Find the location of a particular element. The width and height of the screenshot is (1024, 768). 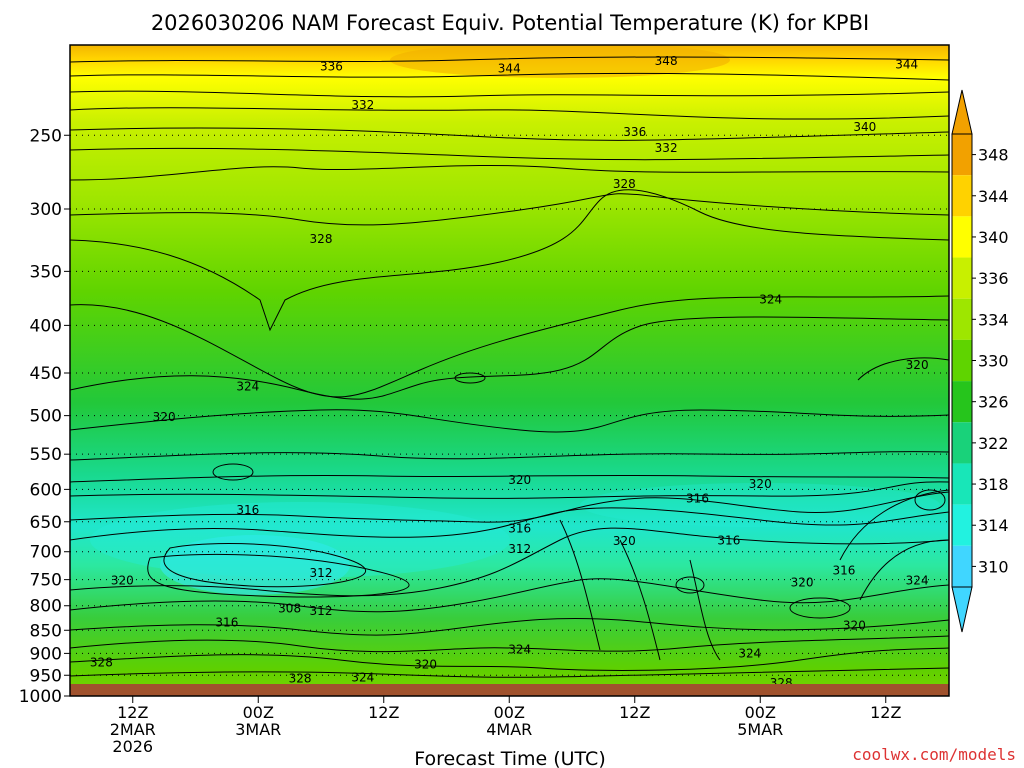

contour-label-text: 308 is located at coordinates (289, 608).